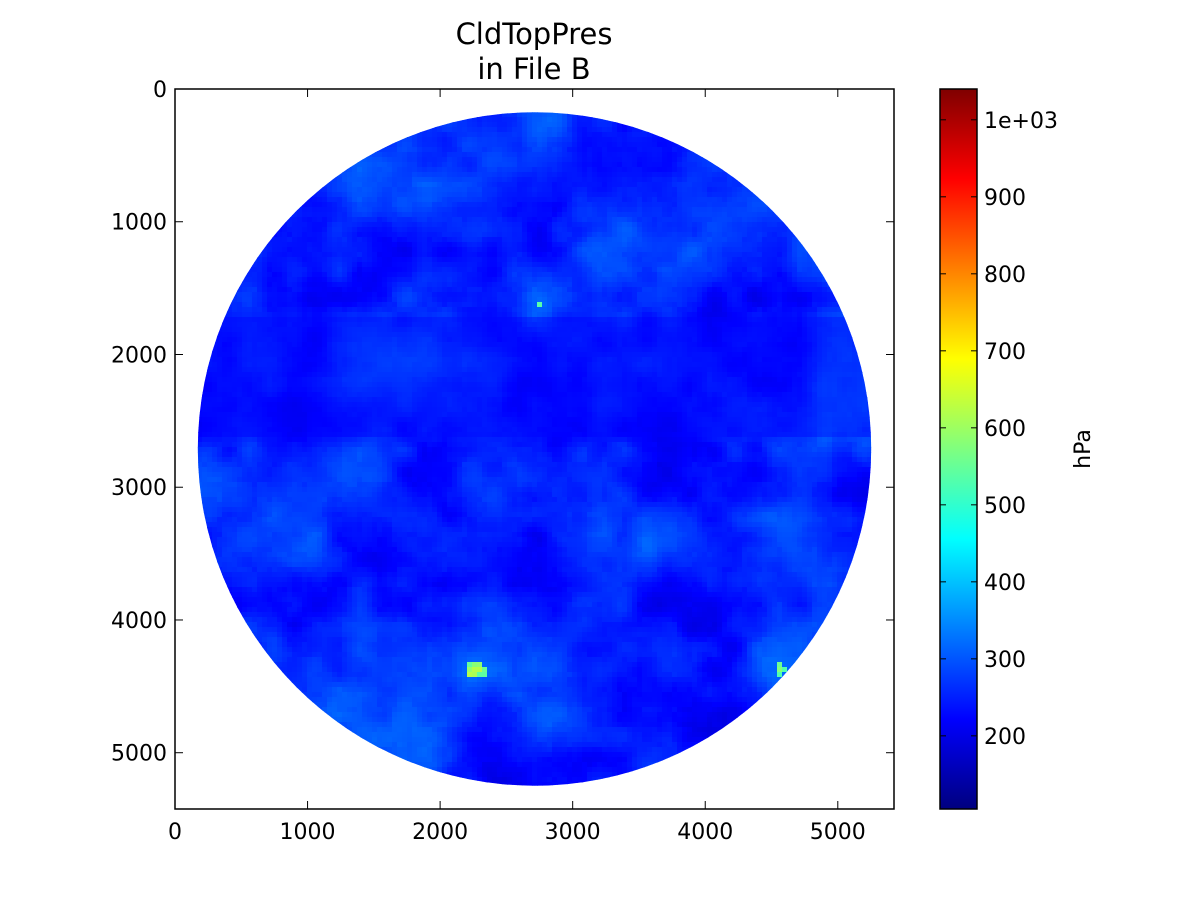 The width and height of the screenshot is (1200, 900). What do you see at coordinates (1005, 429) in the screenshot?
I see `colorbar-tick-label: 600` at bounding box center [1005, 429].